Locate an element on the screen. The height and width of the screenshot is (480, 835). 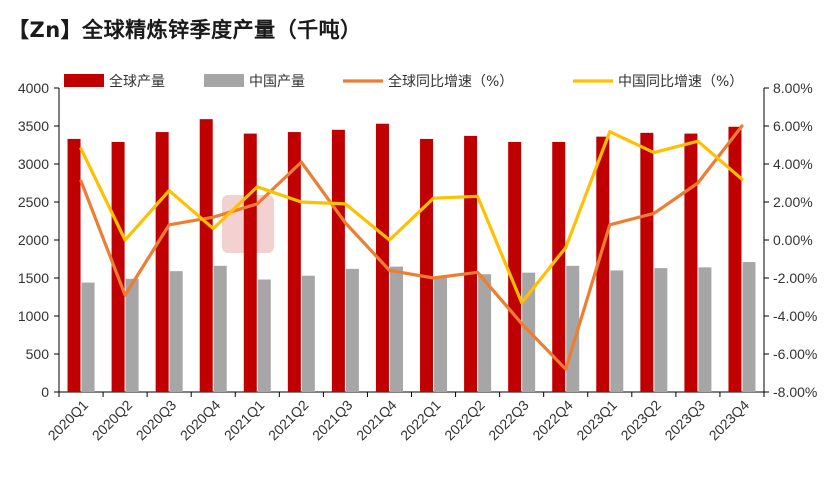
chart-title: 【Zn】全球精炼锌季度产量（千吨） is located at coordinates (185, 30).